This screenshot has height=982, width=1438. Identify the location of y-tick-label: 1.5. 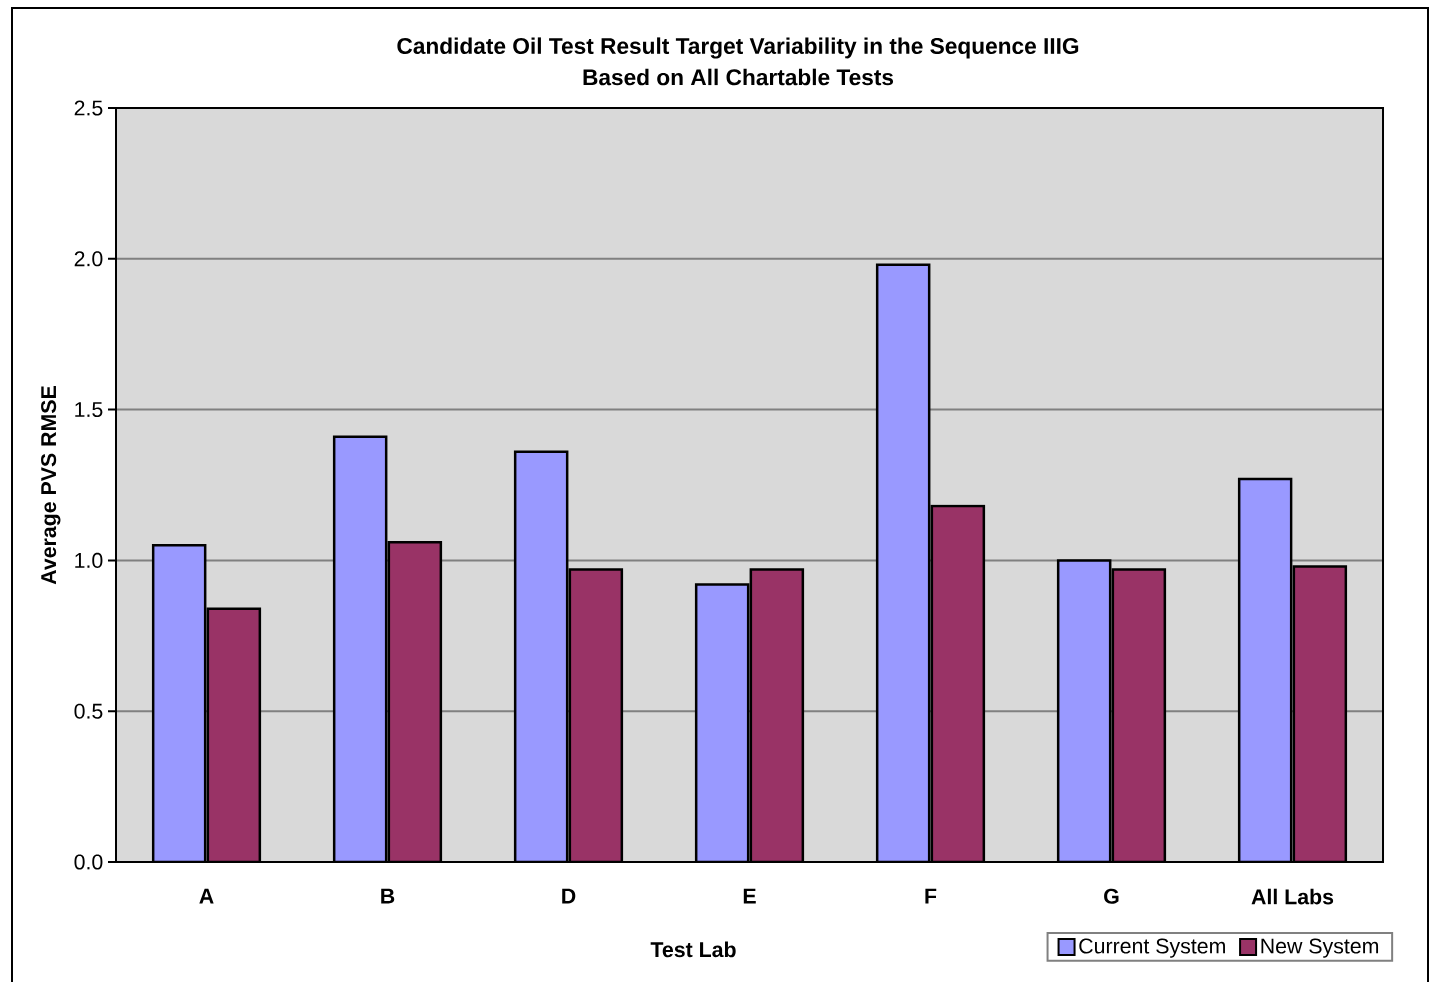
(89, 410).